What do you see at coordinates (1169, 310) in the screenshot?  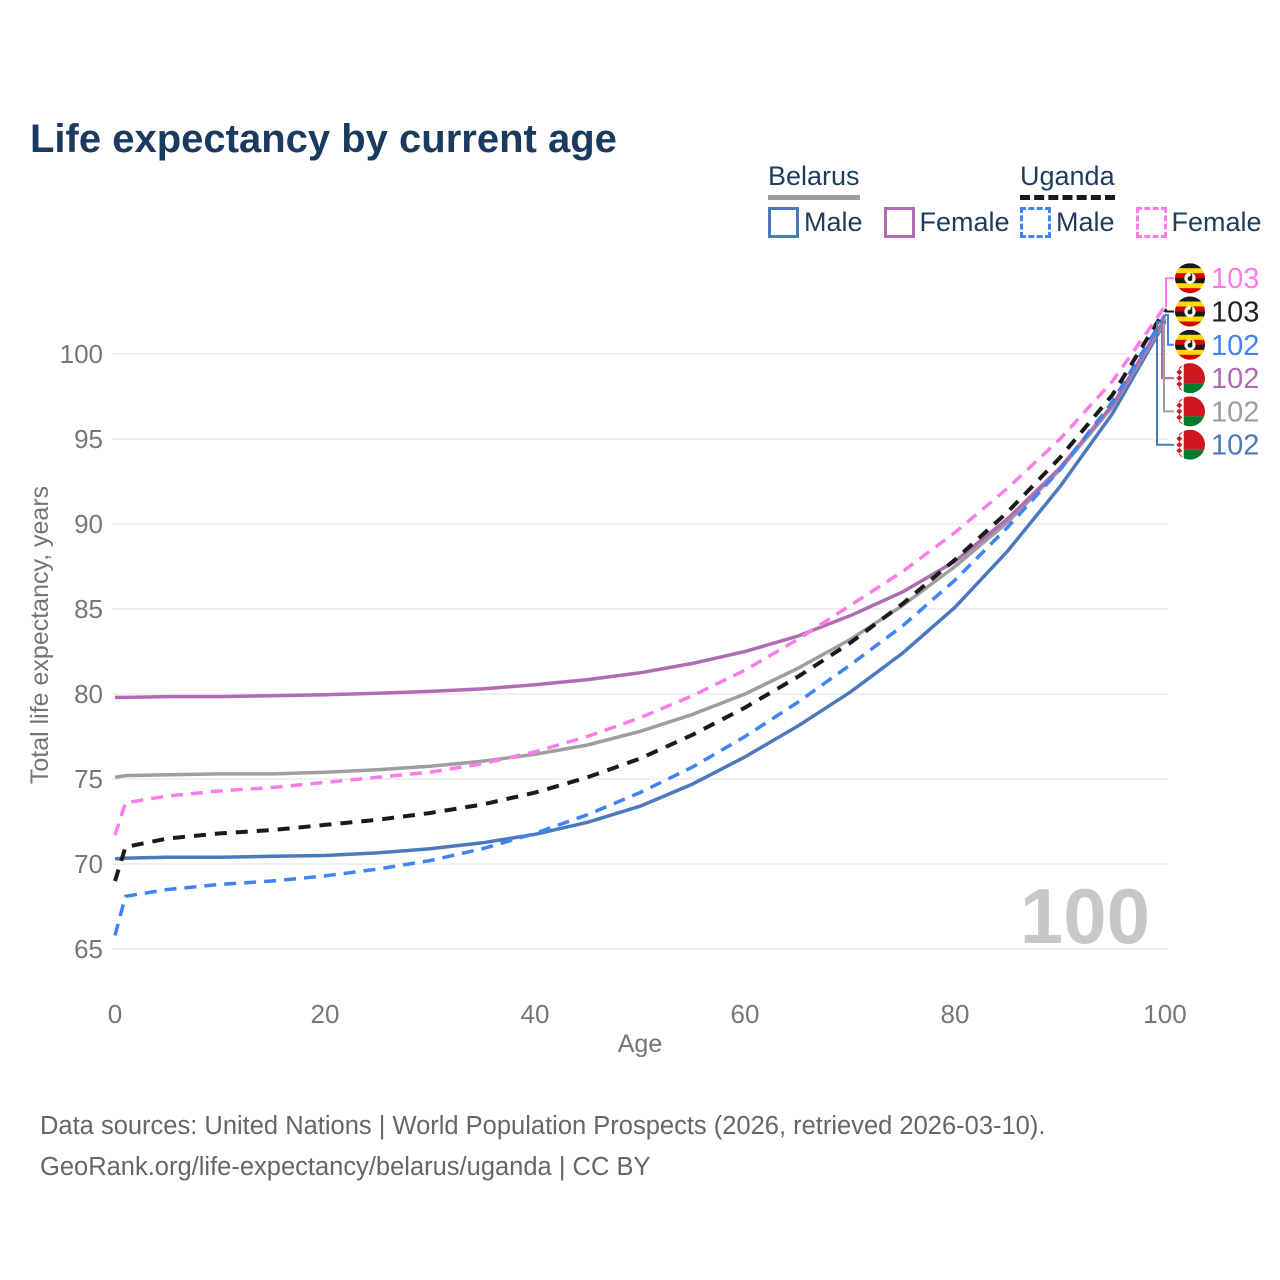 I see `leader-line-uganda-total` at bounding box center [1169, 310].